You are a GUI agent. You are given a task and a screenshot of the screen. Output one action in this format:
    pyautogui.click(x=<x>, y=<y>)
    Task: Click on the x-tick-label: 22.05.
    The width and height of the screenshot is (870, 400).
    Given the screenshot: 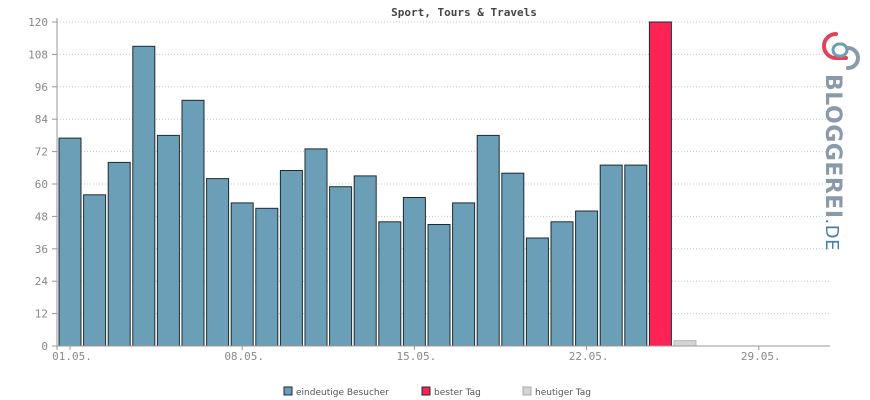 What is the action you would take?
    pyautogui.click(x=589, y=356)
    